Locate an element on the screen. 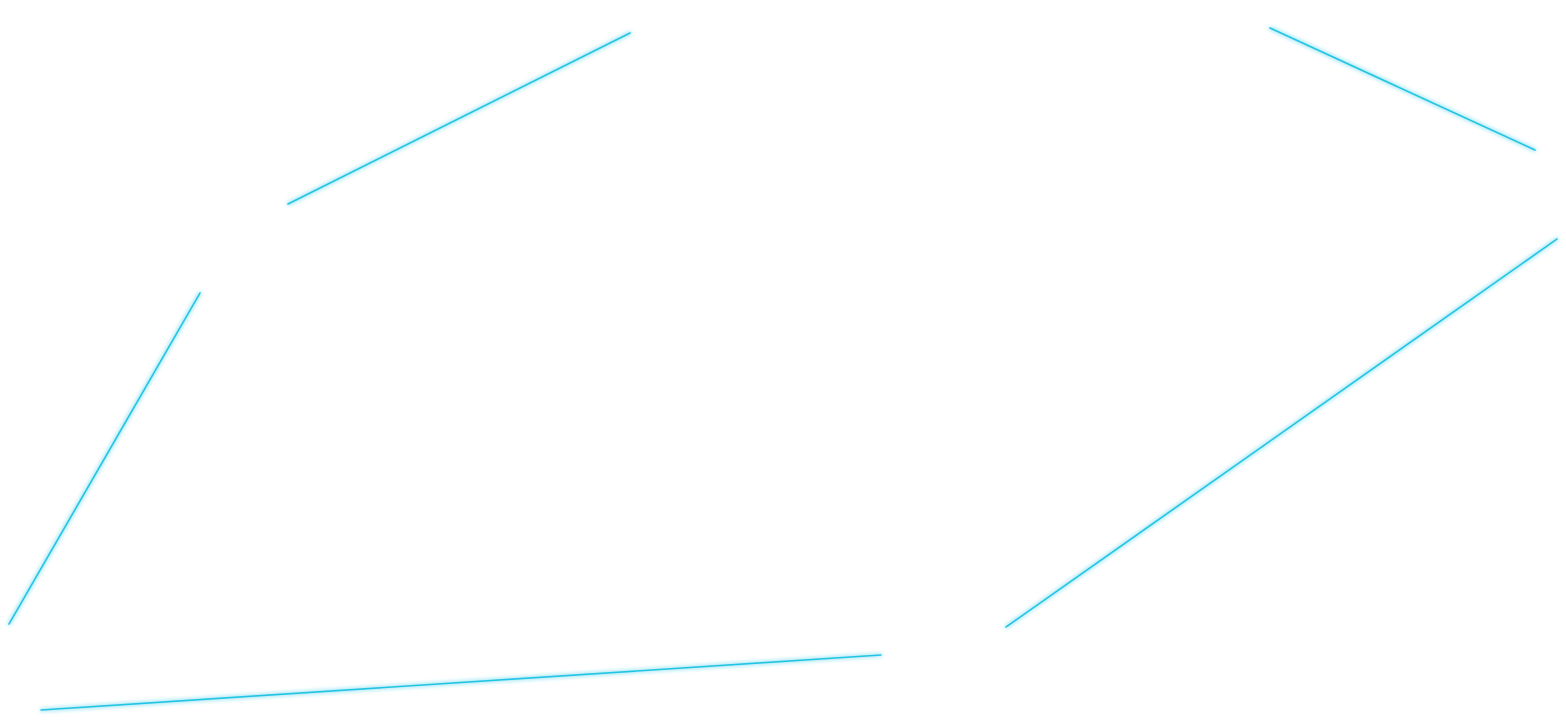  line-segment-upper-right is located at coordinates (1402, 89).